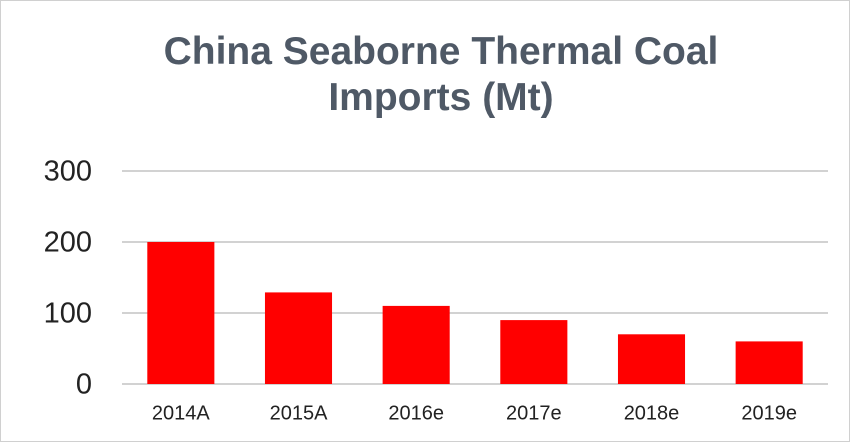  What do you see at coordinates (534, 413) in the screenshot?
I see `x-tick-label: 2017e` at bounding box center [534, 413].